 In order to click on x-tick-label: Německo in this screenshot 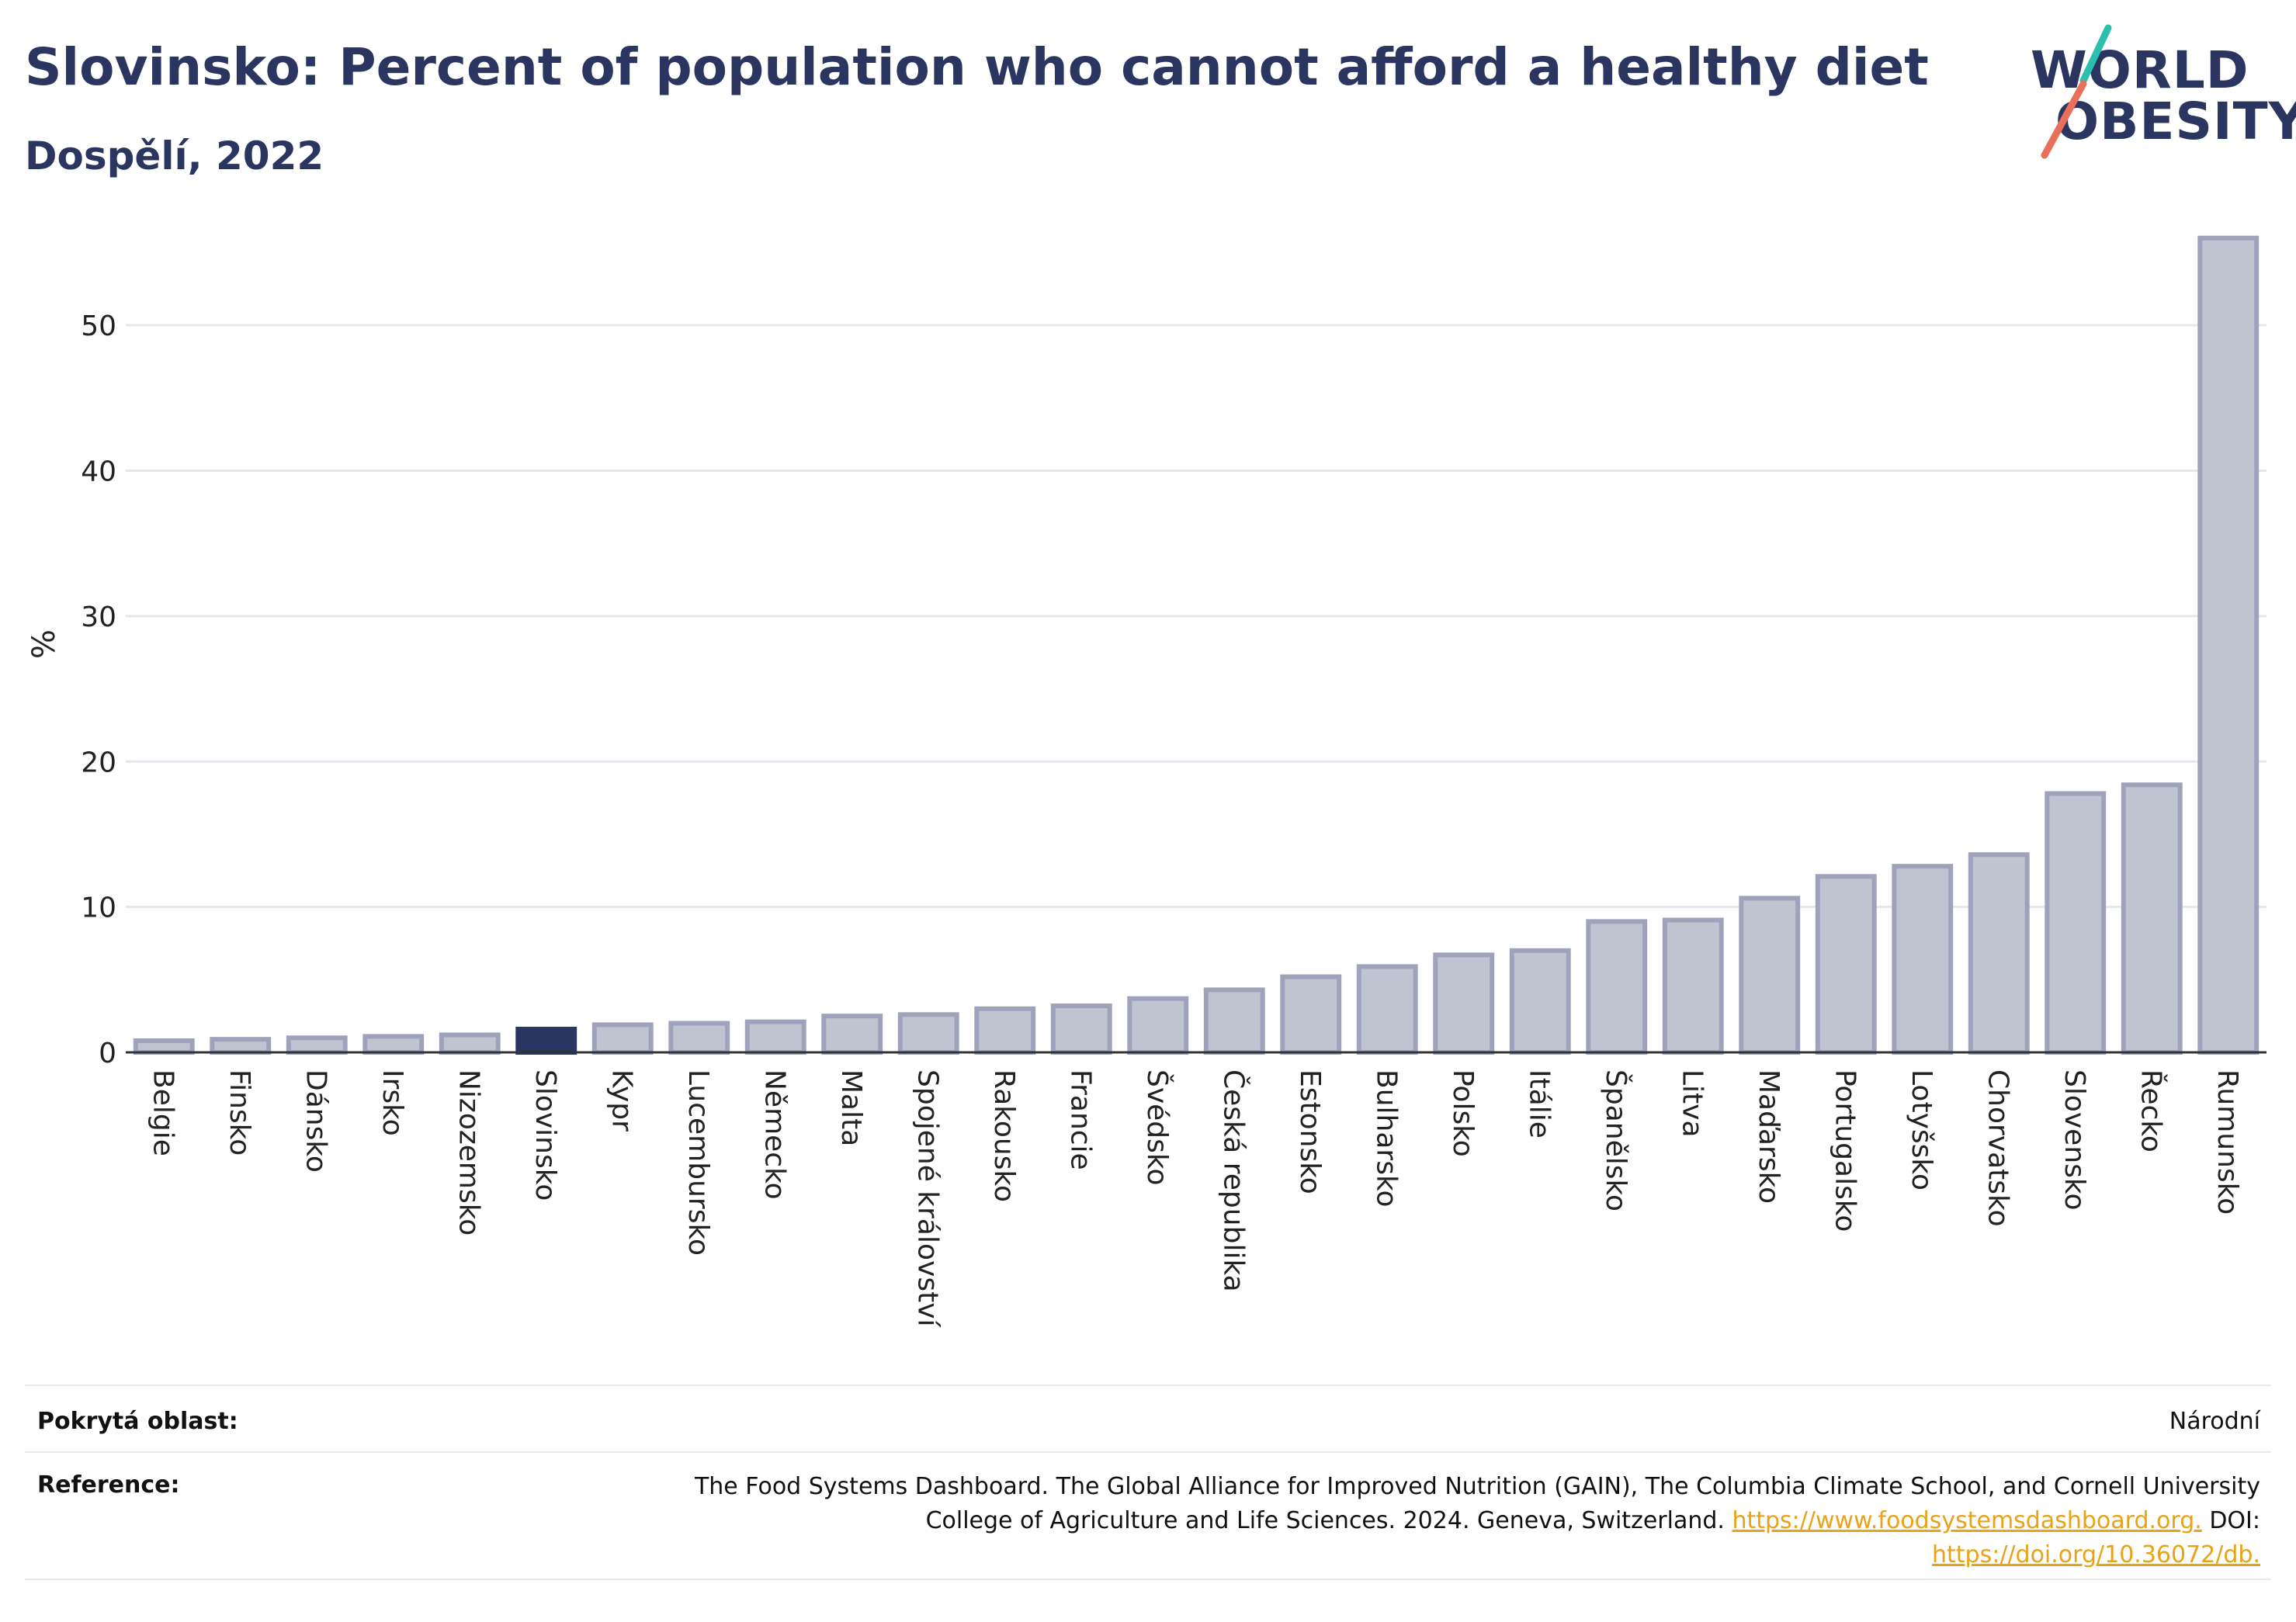, I will do `click(774, 1134)`.